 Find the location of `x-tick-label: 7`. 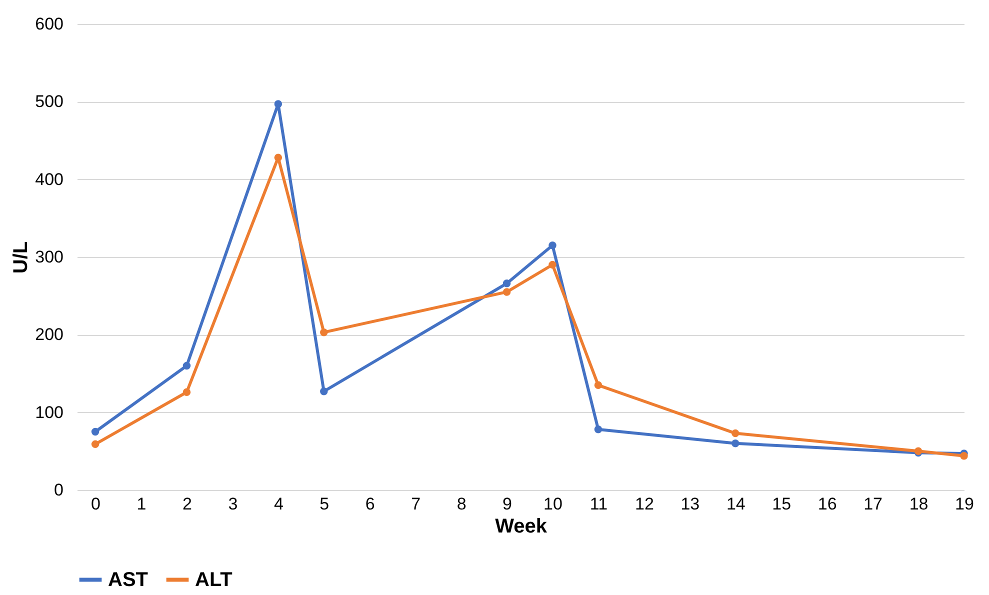

x-tick-label: 7 is located at coordinates (416, 504).